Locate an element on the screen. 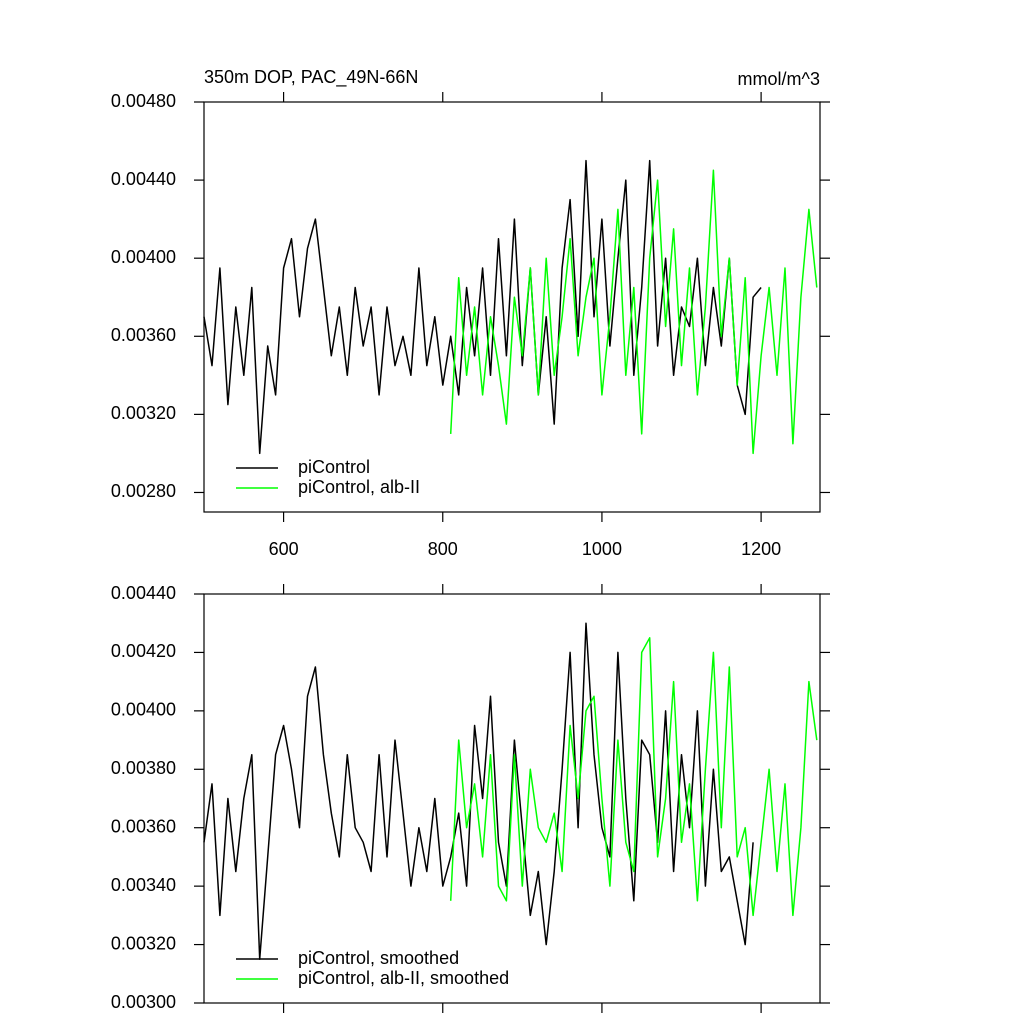  y-tick-label: 0.00480 is located at coordinates (143, 101).